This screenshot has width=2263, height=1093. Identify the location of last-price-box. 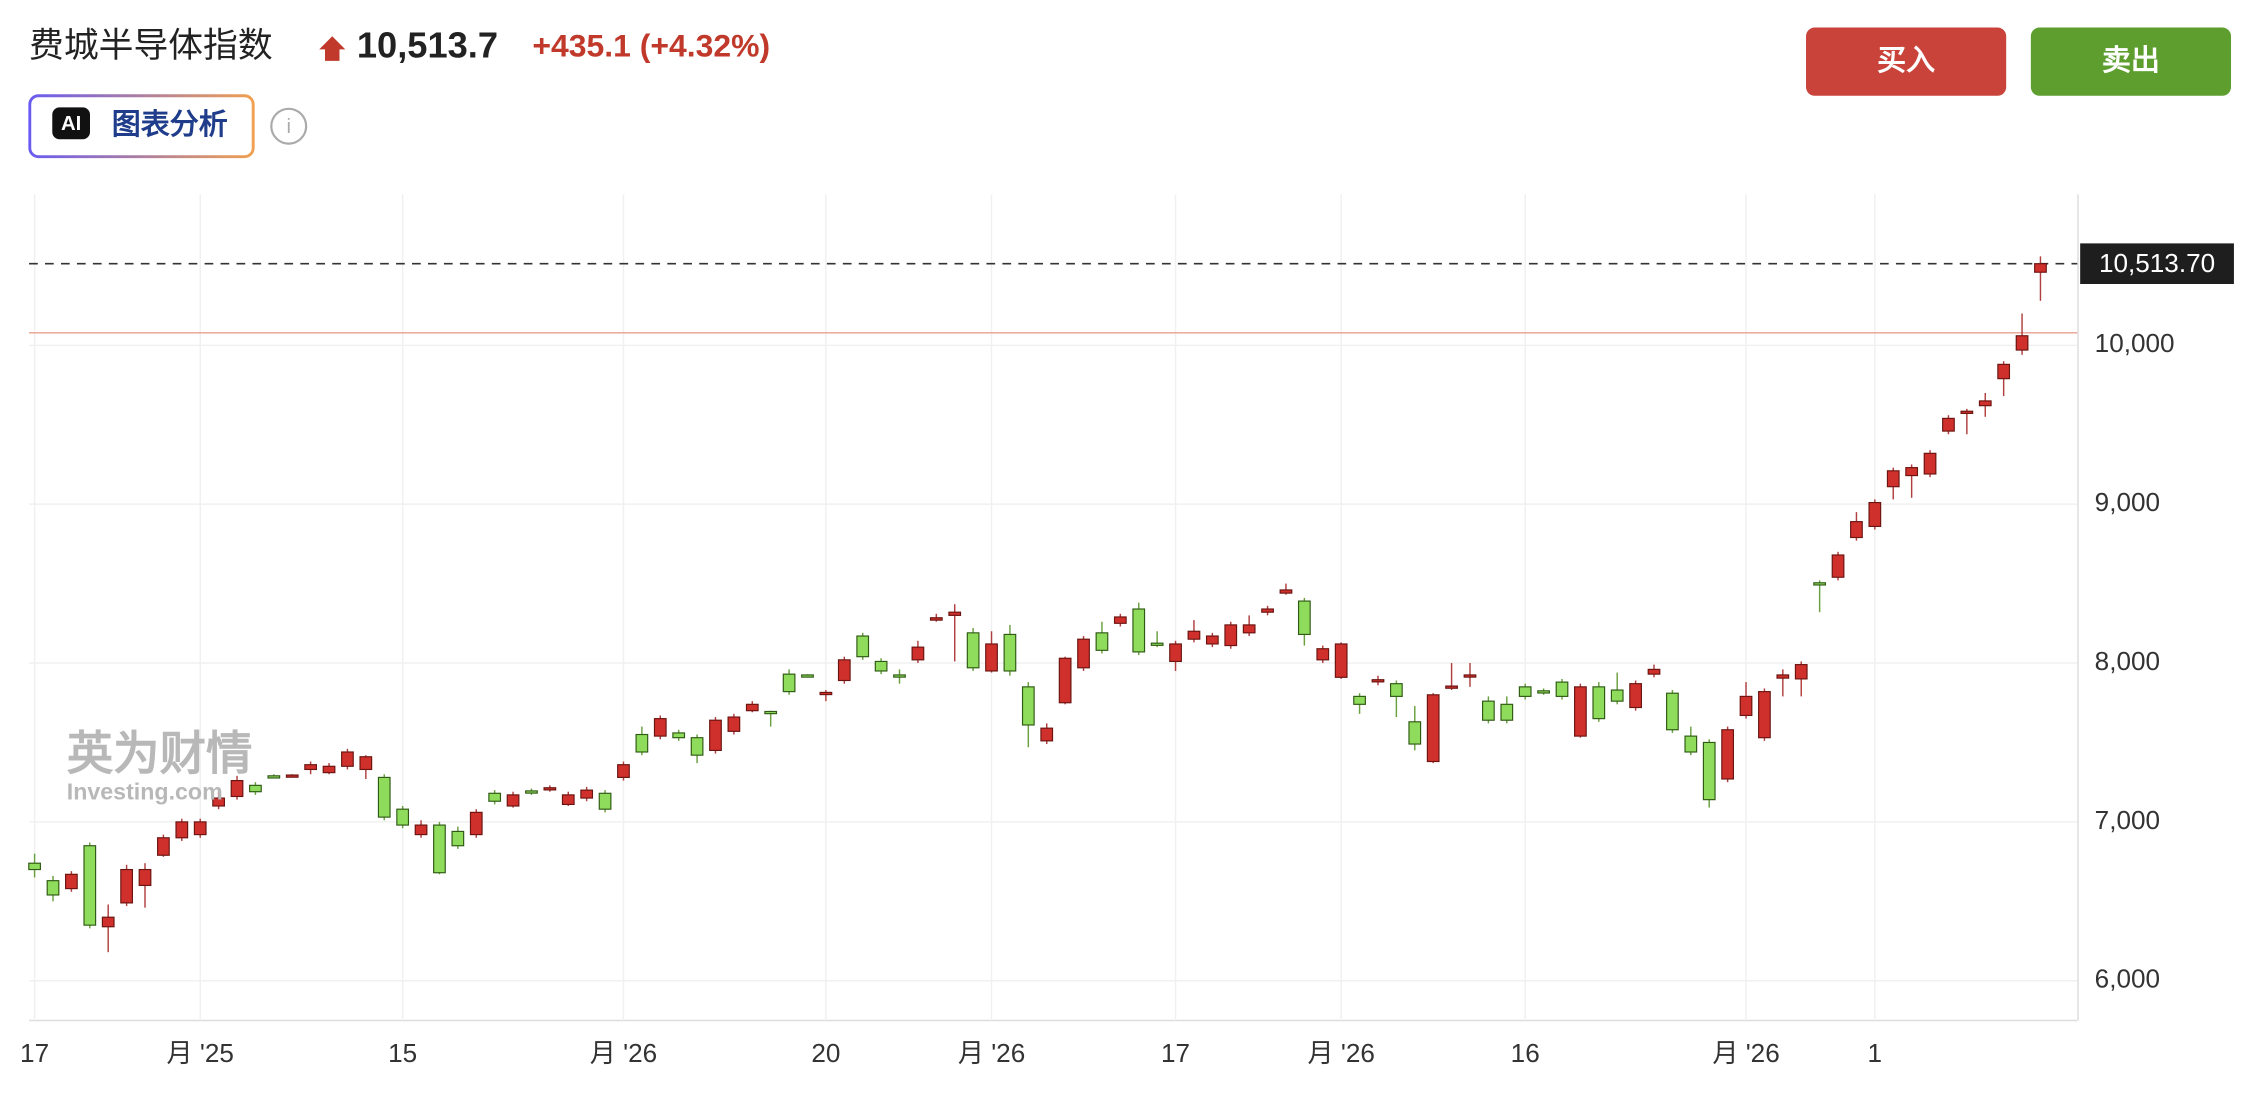
(2157, 263).